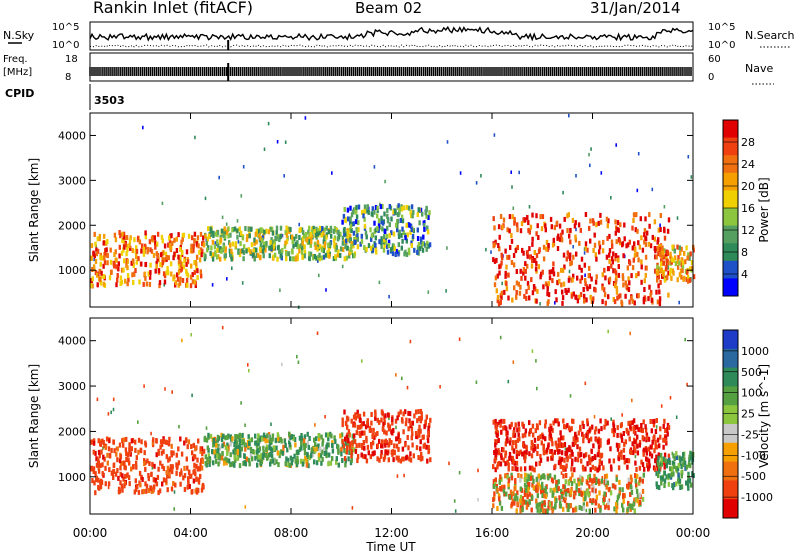 This screenshot has width=800, height=554. Describe the element at coordinates (90, 533) in the screenshot. I see `x-tick-label: 00:00` at that location.